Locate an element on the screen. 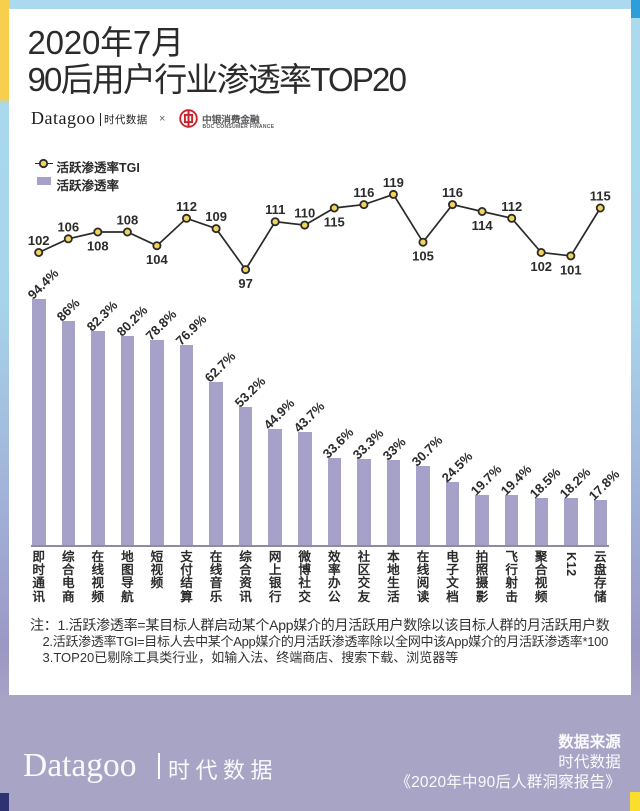 Image resolution: width=640 pixels, height=811 pixels. svg-text: 110 is located at coordinates (304, 213).